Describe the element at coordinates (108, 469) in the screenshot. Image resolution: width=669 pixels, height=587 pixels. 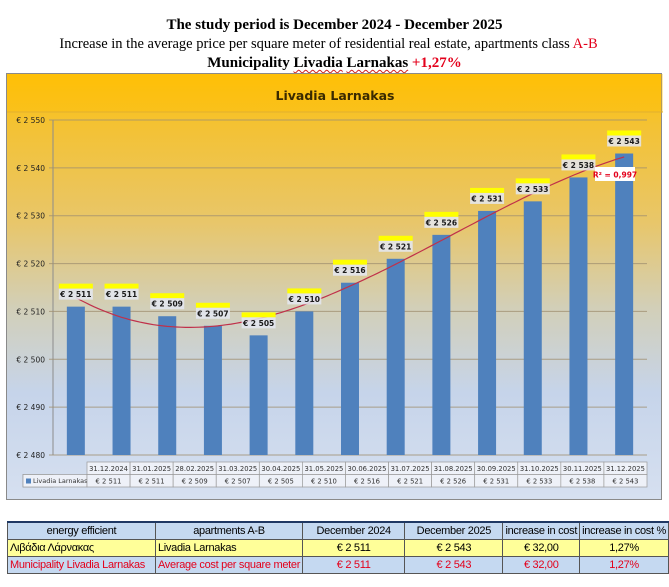
I see `table-category-label: 31.12.2024` at that location.